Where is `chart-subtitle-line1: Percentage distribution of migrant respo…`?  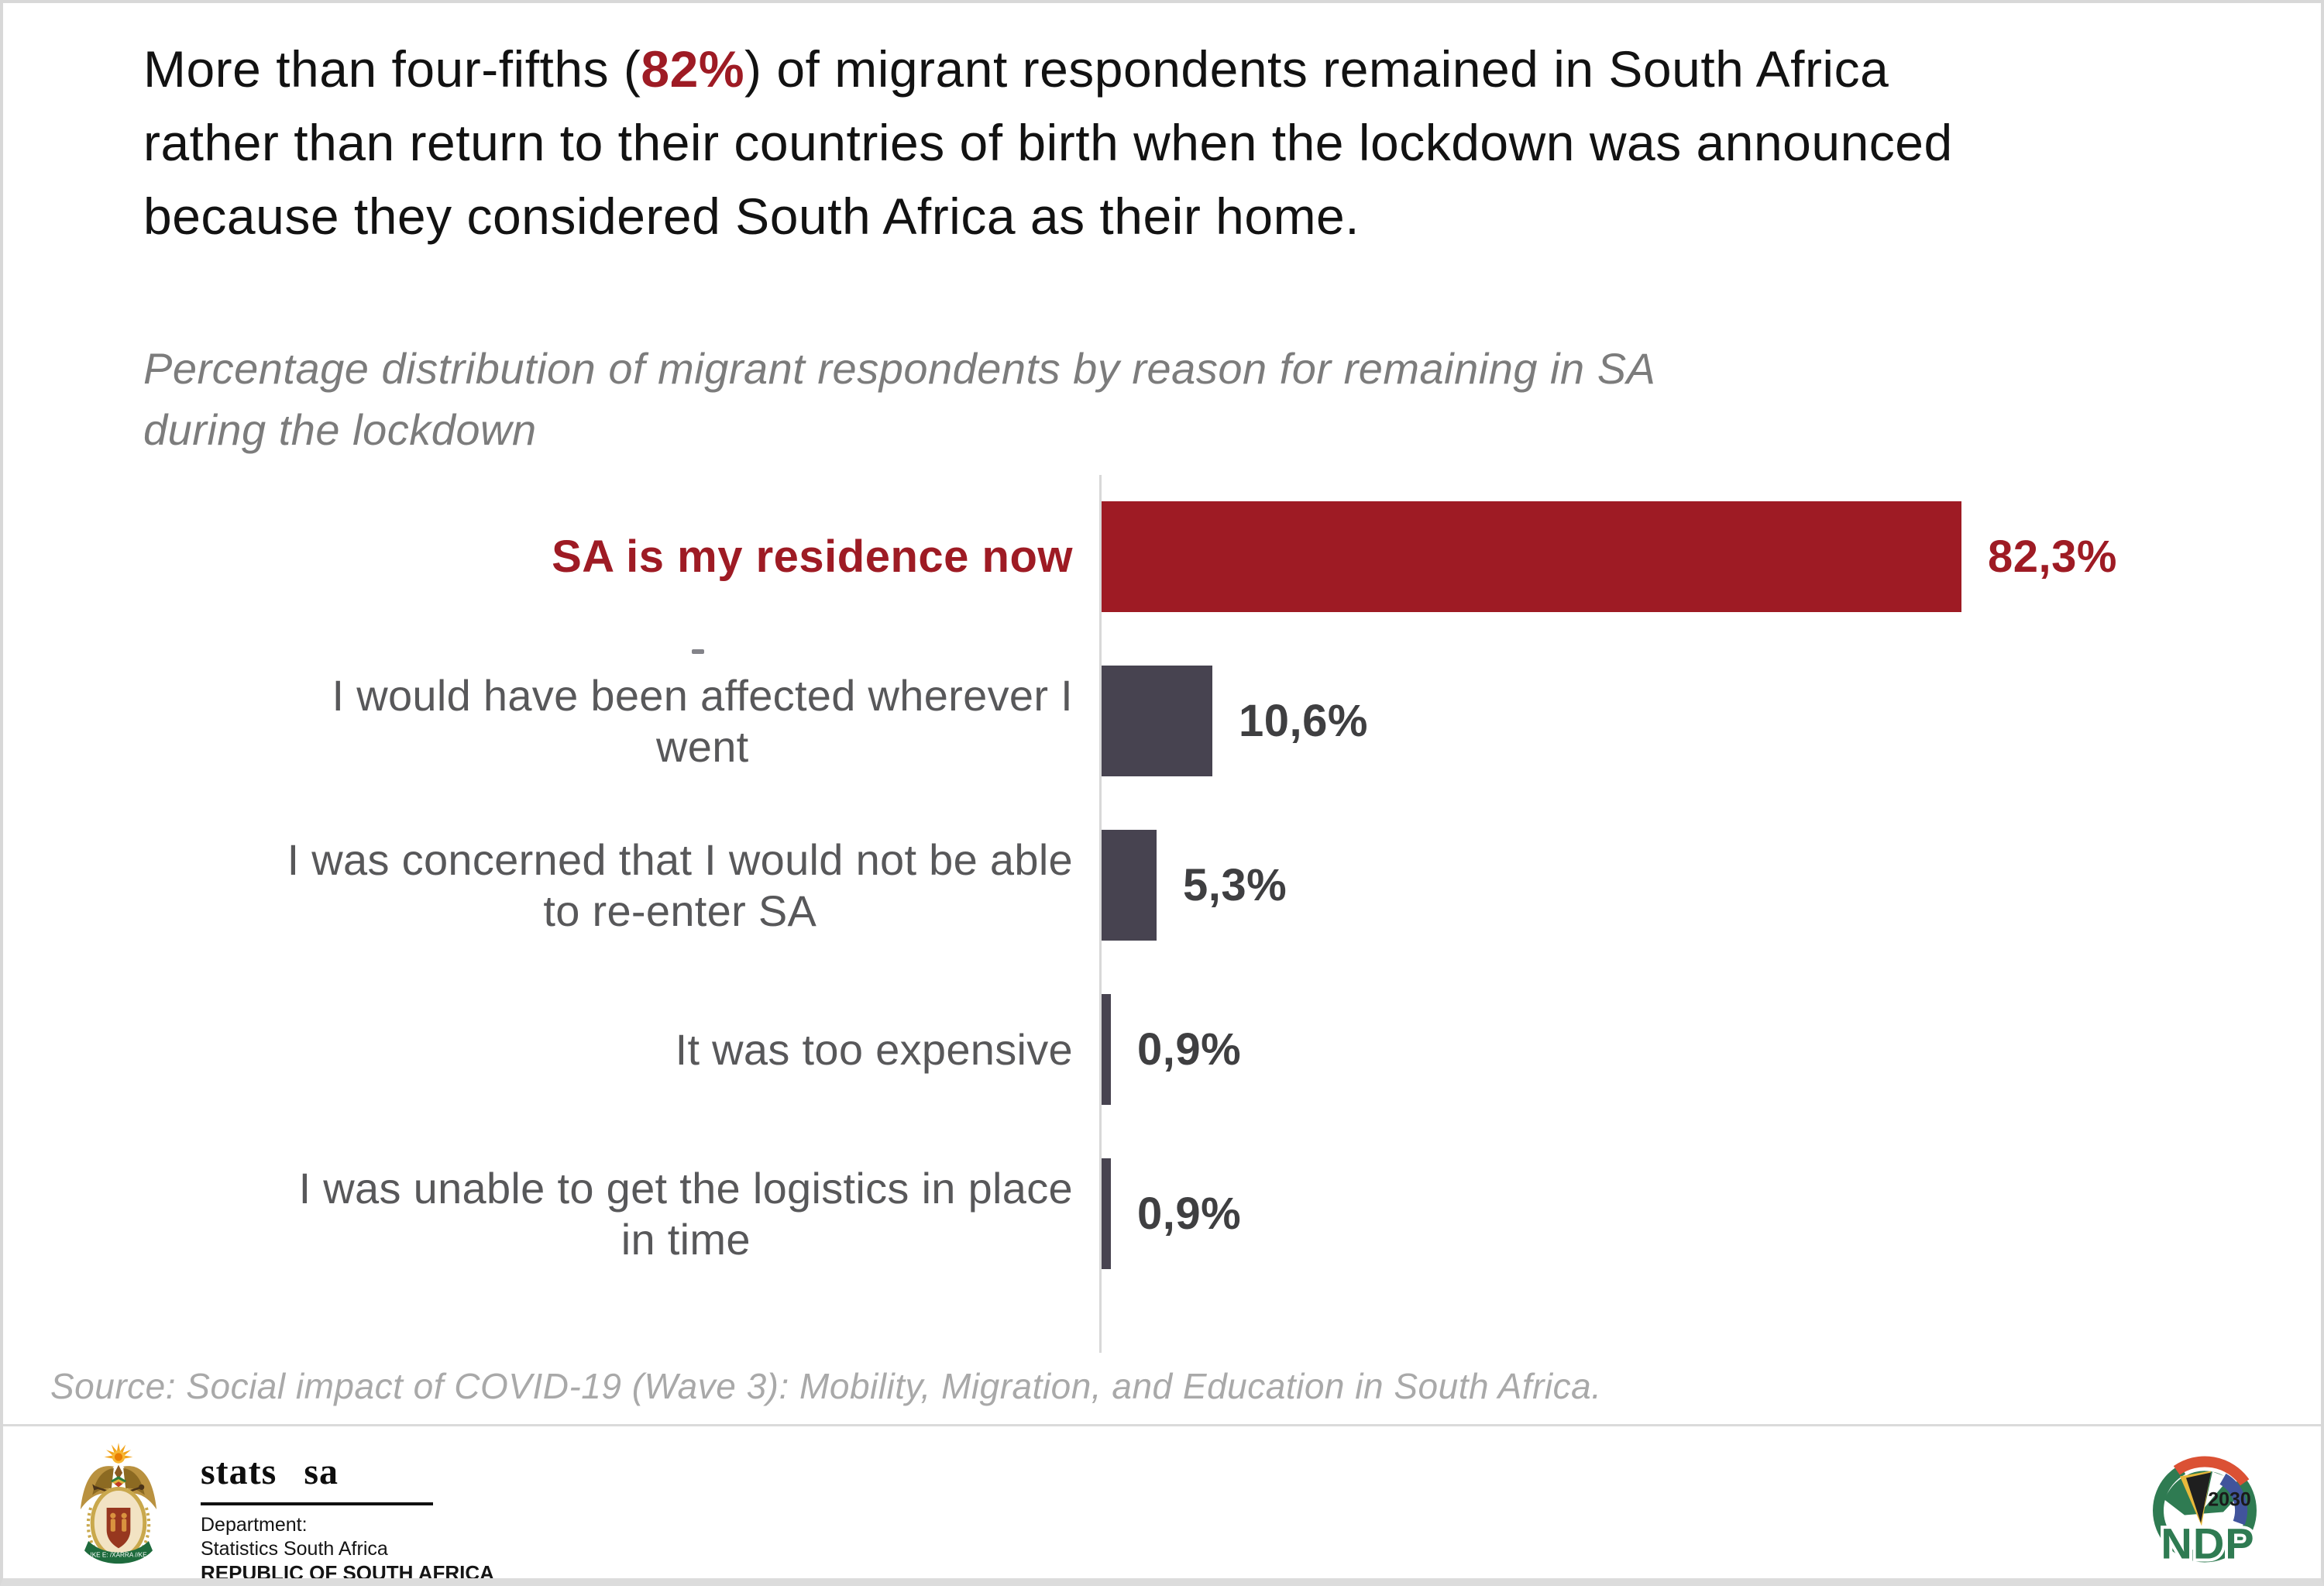 chart-subtitle-line1: Percentage distribution of migrant respo… is located at coordinates (899, 369).